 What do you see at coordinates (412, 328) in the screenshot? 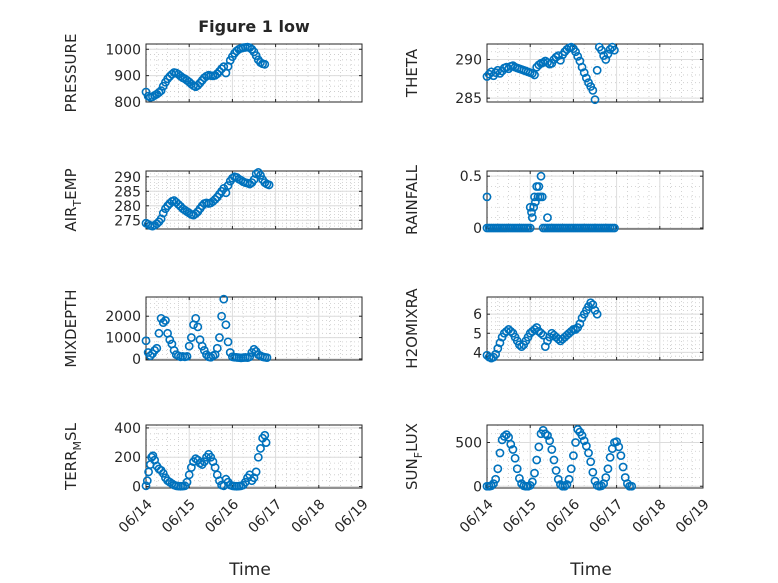
I see `y-axis-label-main: H2OMIXRA` at bounding box center [412, 328].